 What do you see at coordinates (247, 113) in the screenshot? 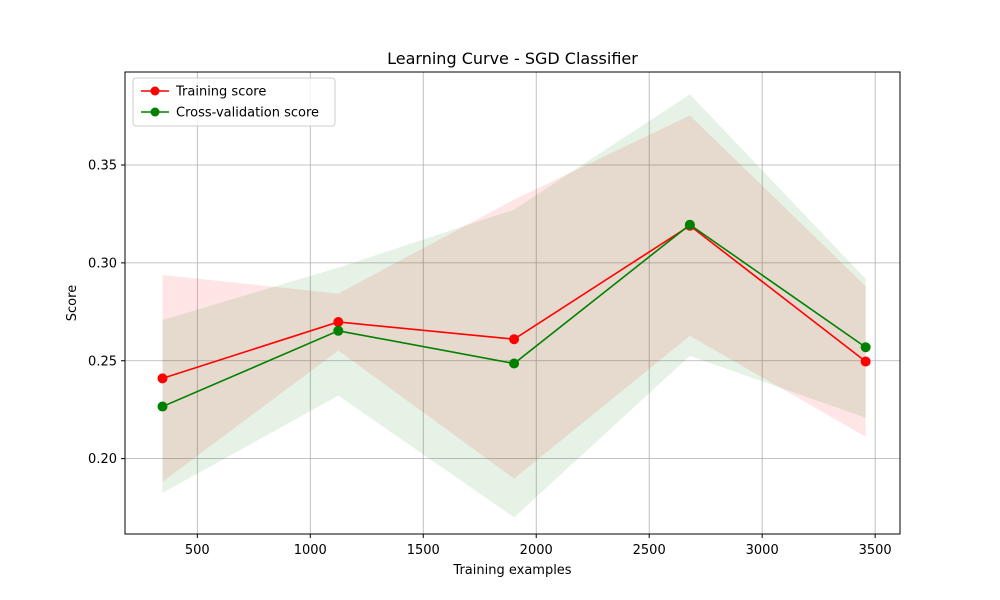
I see `legend-label-cross-validation: Cross-validation score` at bounding box center [247, 113].